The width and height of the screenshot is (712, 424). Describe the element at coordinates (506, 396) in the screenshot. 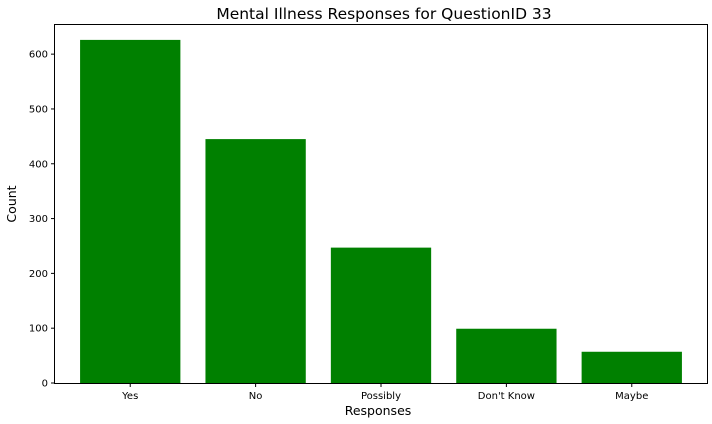

I see `x-tick-label: Don't Know` at that location.